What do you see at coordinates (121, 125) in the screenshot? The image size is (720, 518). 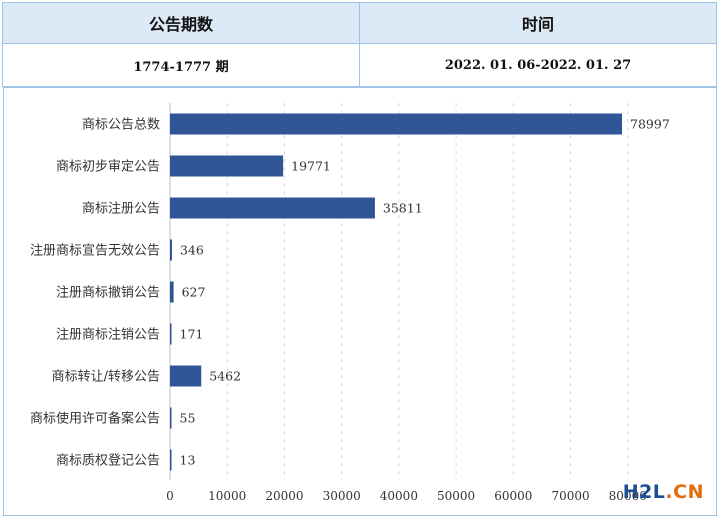 I see `category-label: 商标公告总数` at bounding box center [121, 125].